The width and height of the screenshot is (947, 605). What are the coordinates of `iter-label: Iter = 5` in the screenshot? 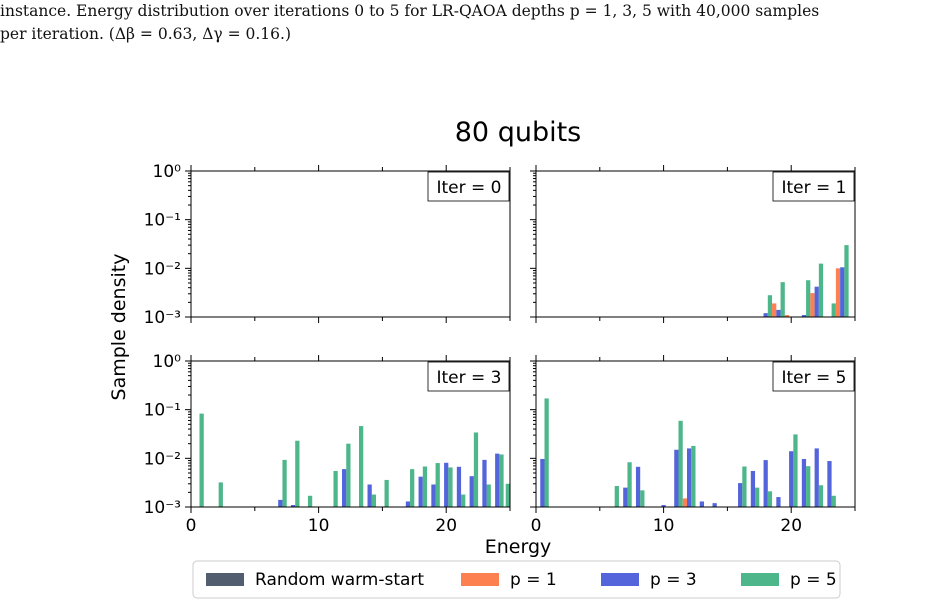 It's located at (813, 376).